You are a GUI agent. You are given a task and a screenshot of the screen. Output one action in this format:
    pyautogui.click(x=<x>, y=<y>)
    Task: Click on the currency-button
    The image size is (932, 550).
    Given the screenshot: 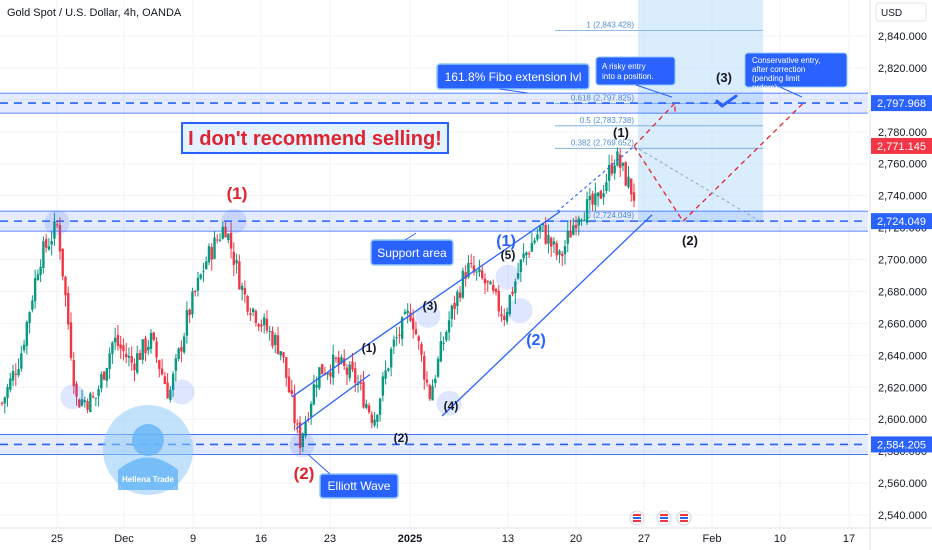 What is the action you would take?
    pyautogui.click(x=901, y=12)
    